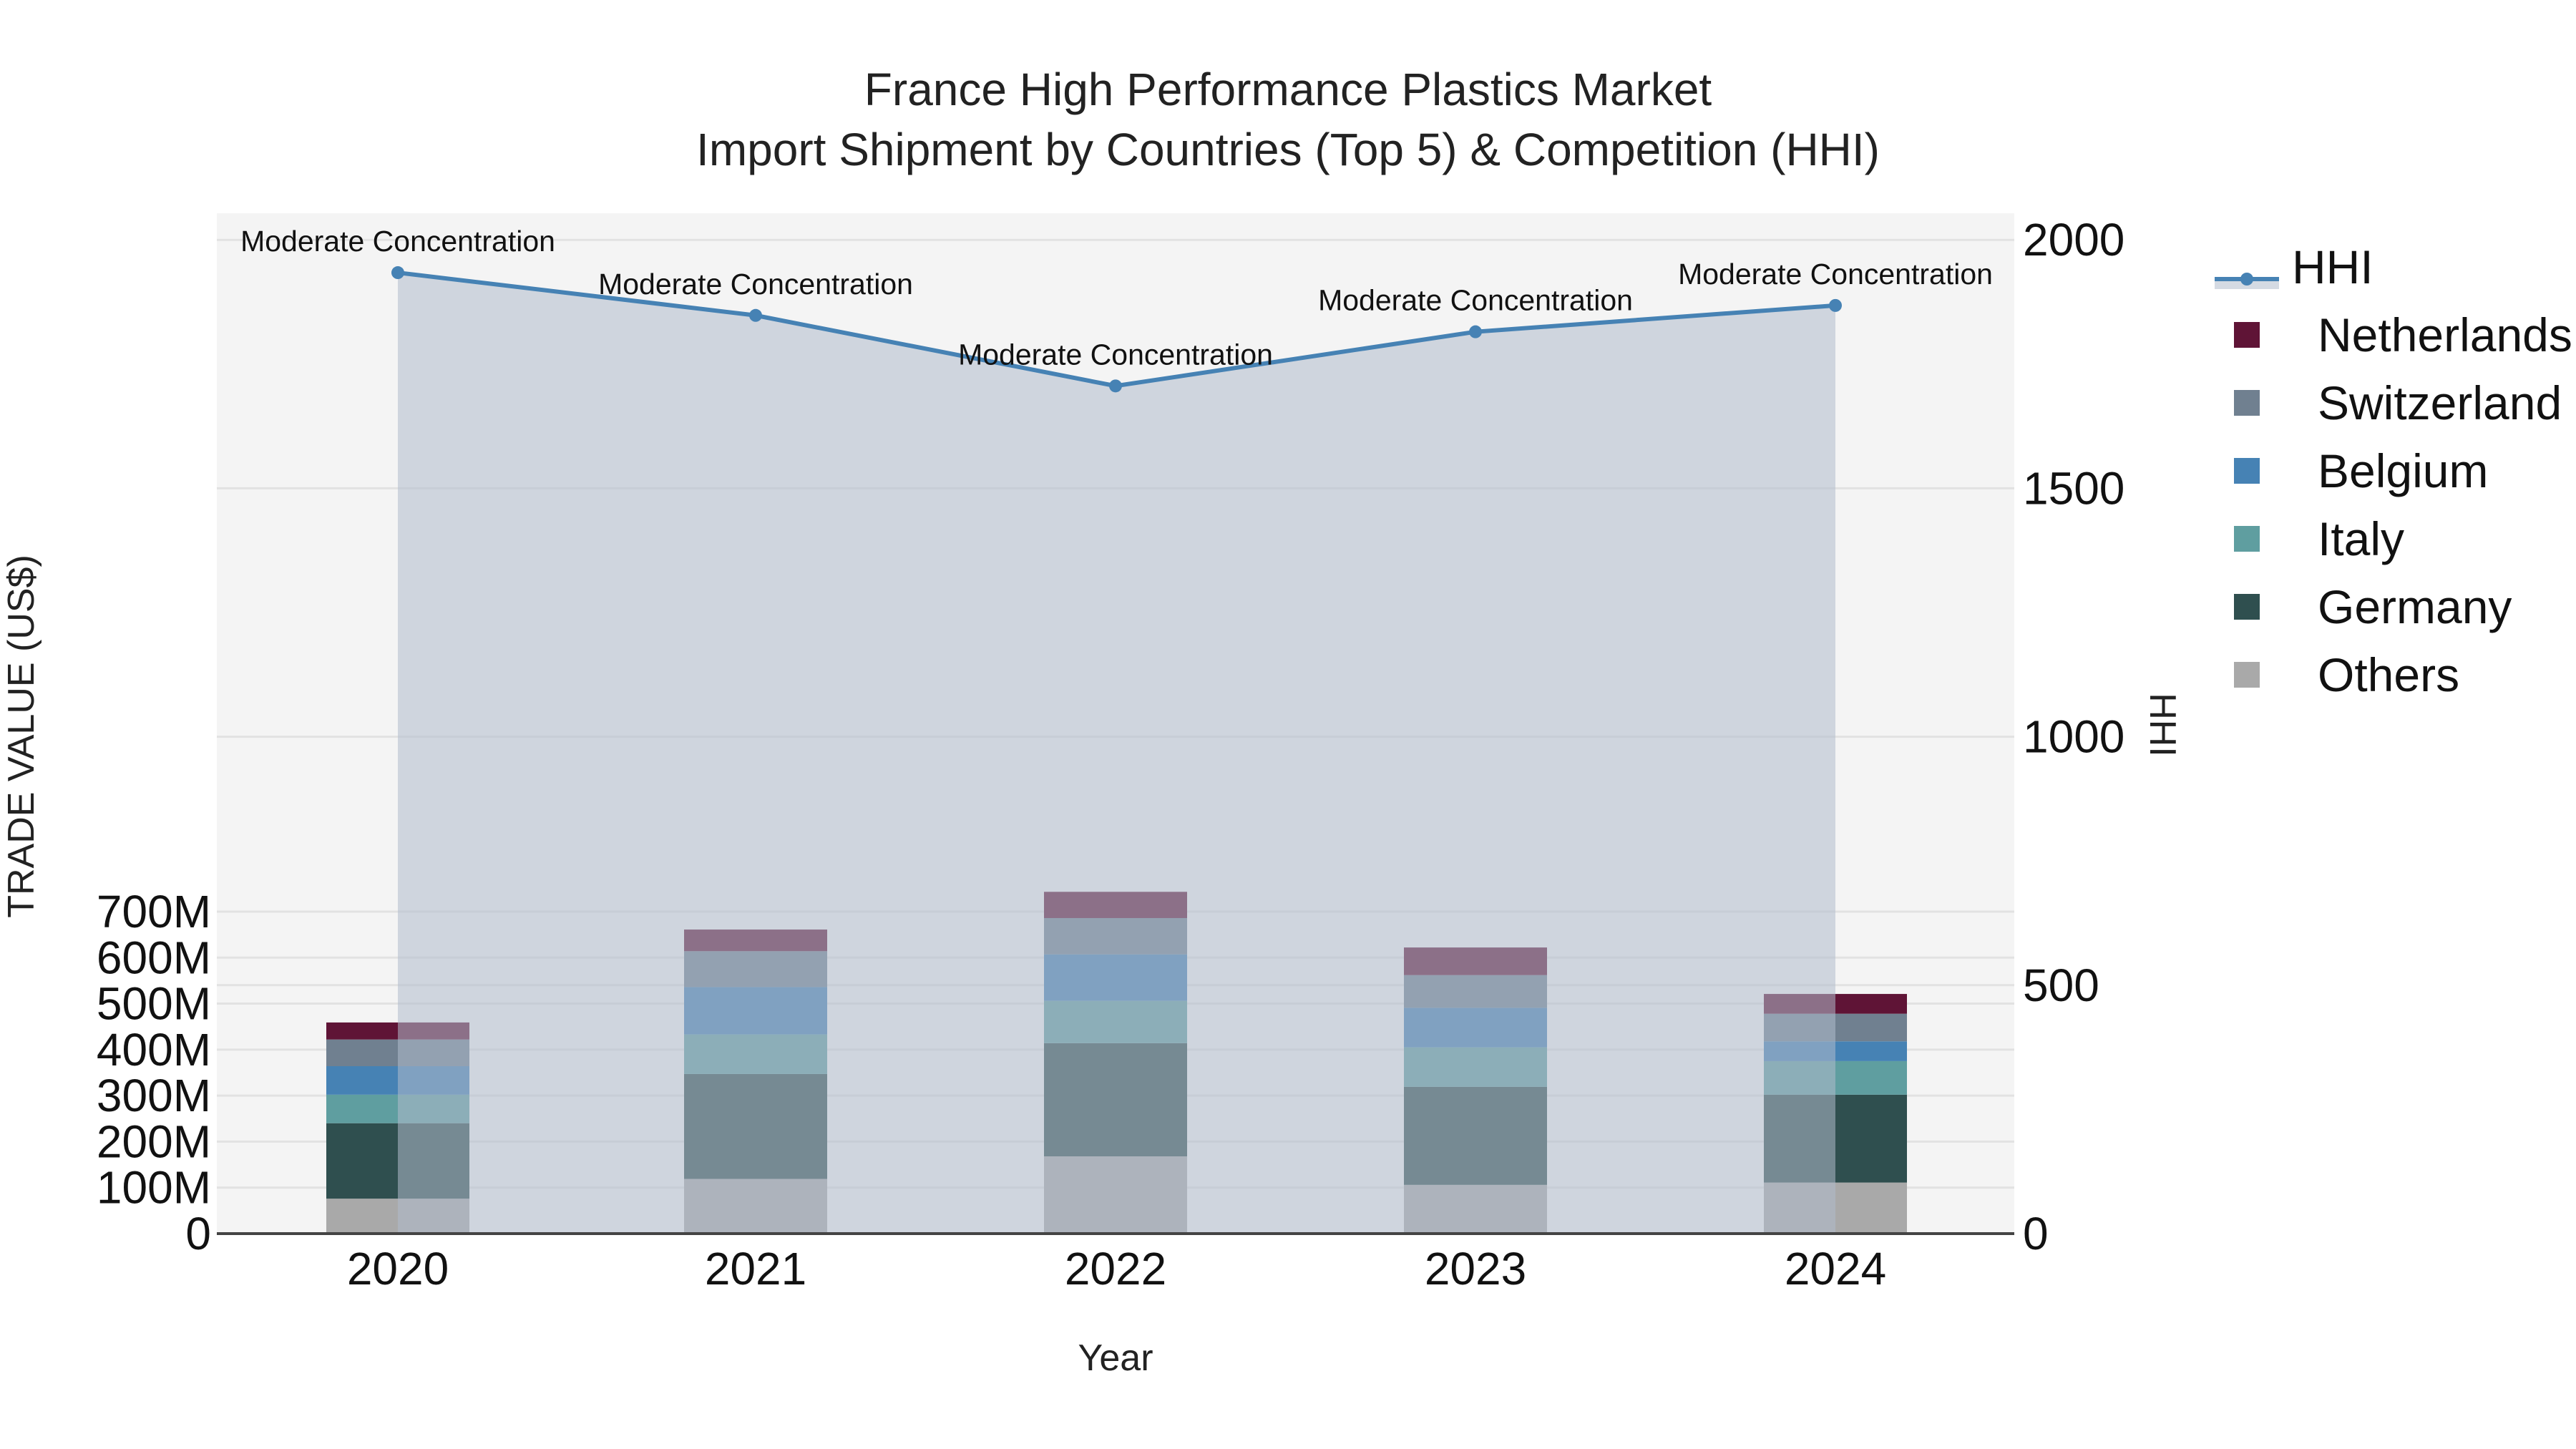 The image size is (2576, 1449). What do you see at coordinates (1115, 1268) in the screenshot?
I see `x-tick-label: 2022` at bounding box center [1115, 1268].